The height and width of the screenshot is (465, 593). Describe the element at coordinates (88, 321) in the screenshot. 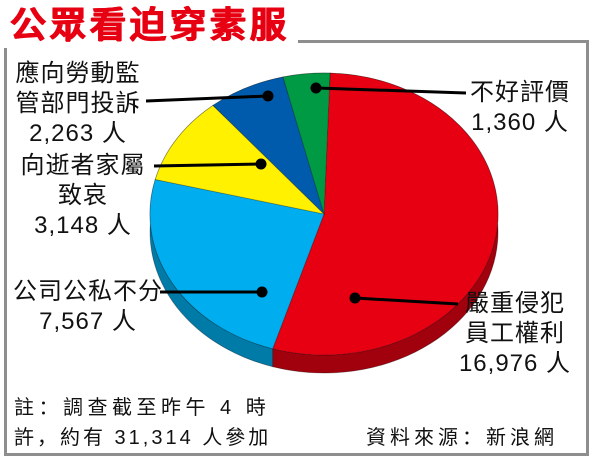

I see `slice-value: 7,567 人` at that location.